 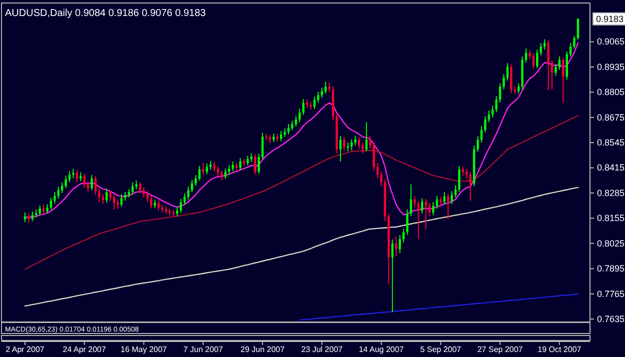 What do you see at coordinates (610, 19) in the screenshot?
I see `text: 0.9183` at bounding box center [610, 19].